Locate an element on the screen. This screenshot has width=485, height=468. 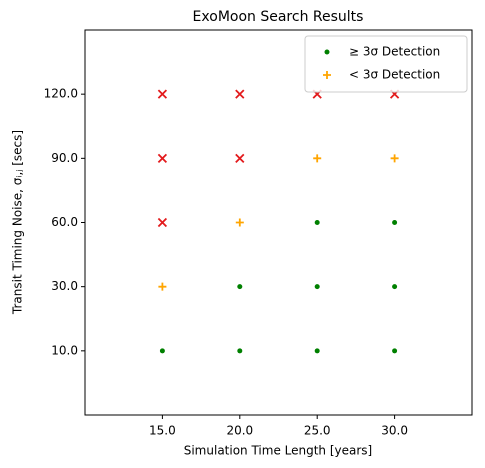
legend-label: < 3σ Detection is located at coordinates (394, 75).